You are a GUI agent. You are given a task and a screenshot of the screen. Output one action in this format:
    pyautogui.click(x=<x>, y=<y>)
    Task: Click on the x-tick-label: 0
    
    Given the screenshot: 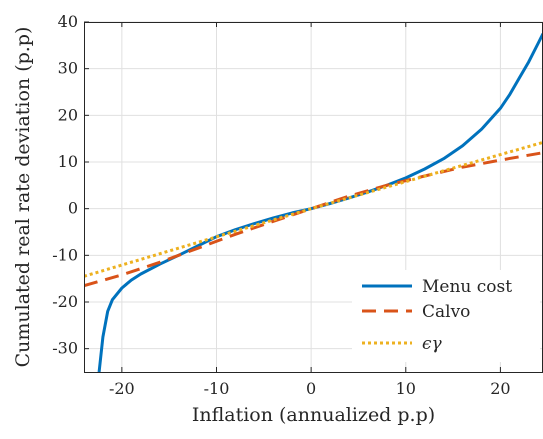 What is the action you would take?
    pyautogui.click(x=311, y=388)
    